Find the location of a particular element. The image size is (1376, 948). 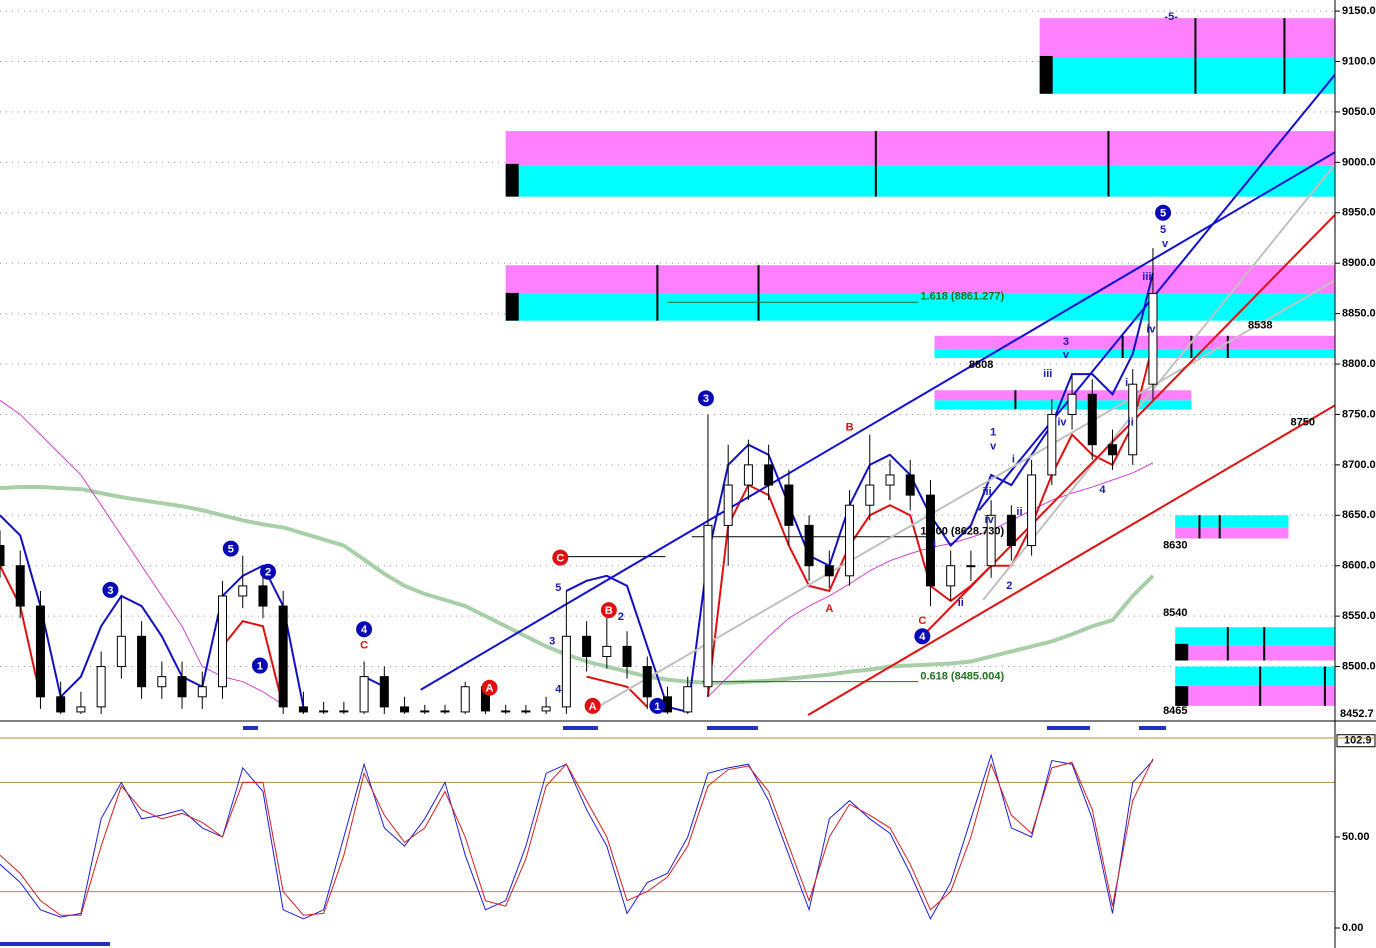

annotation: 4 is located at coordinates (558, 690).